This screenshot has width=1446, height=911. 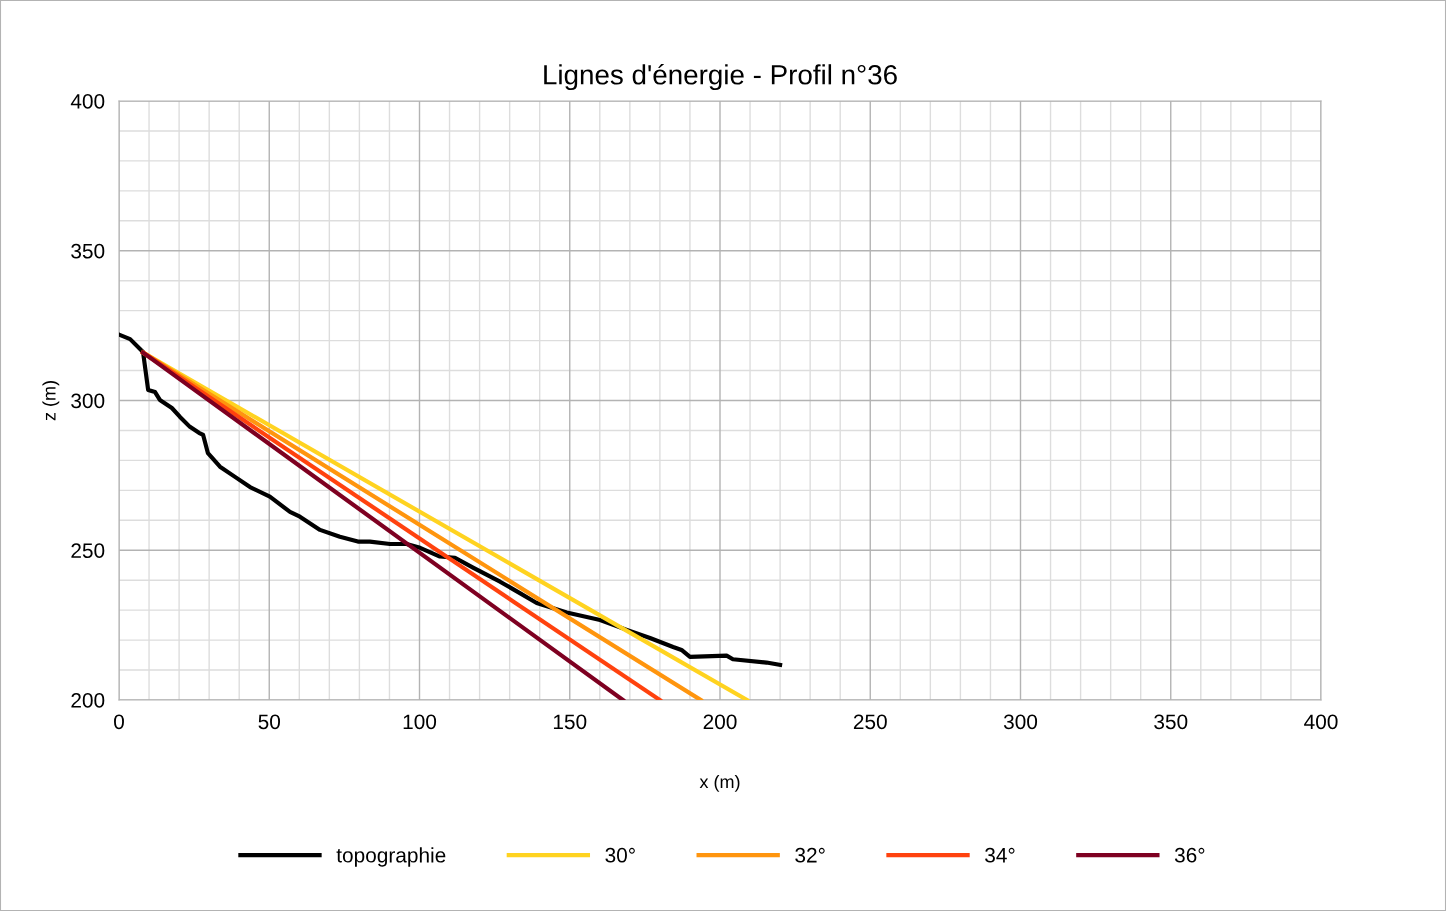 I want to click on y-tick-label: 200, so click(x=88, y=700).